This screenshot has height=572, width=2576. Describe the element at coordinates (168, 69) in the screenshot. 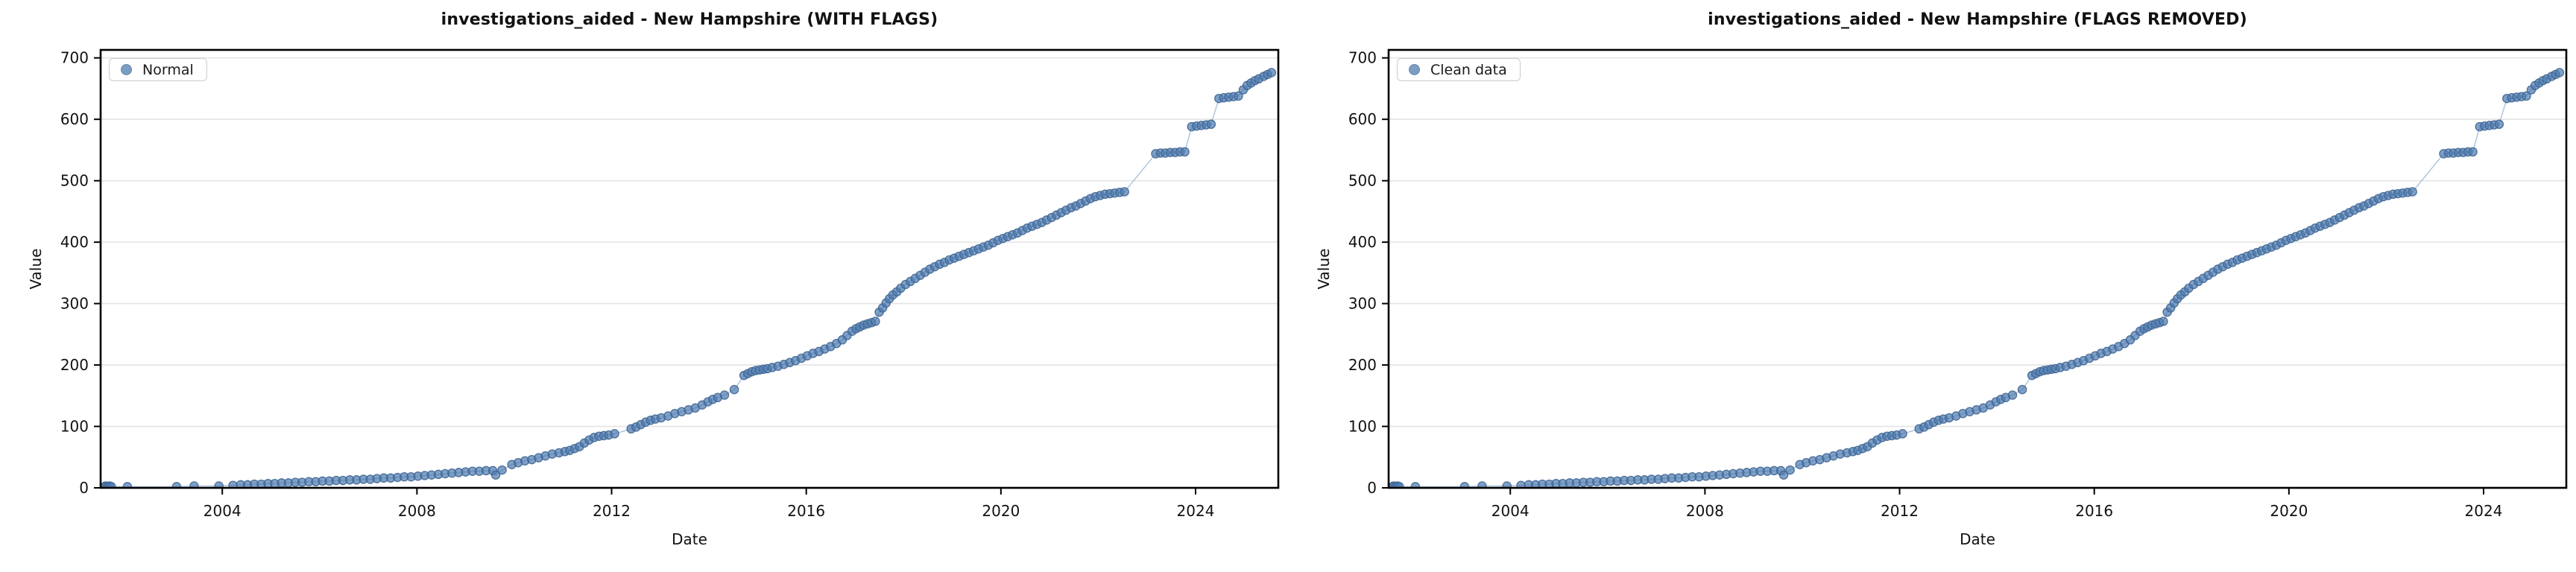

I see `legend-label: Normal` at that location.